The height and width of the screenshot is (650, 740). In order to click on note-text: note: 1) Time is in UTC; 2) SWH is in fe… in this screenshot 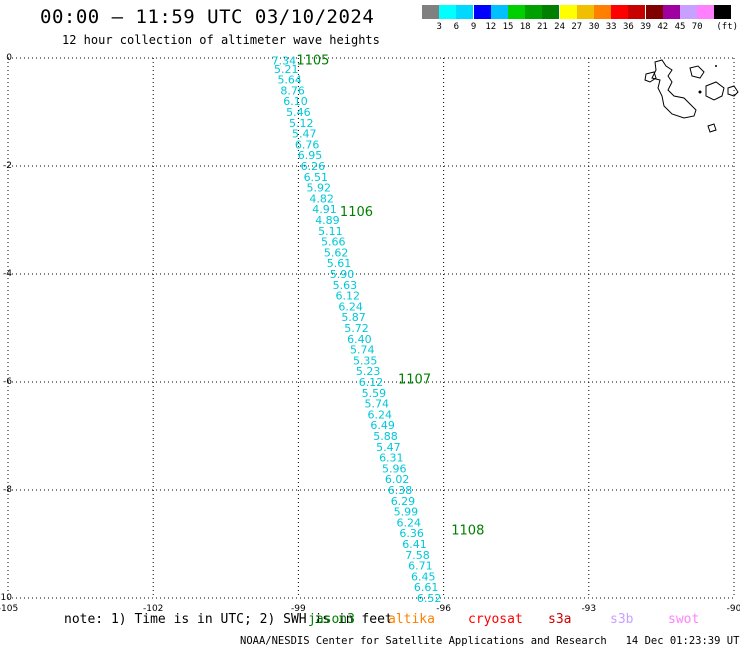, I will do `click(228, 619)`.